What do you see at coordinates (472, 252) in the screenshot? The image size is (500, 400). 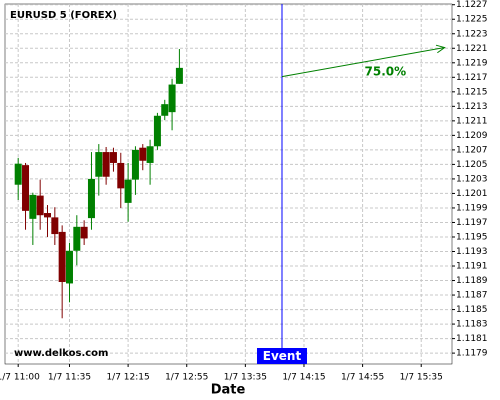 I see `y-tick-label: 1.1193` at bounding box center [472, 252].